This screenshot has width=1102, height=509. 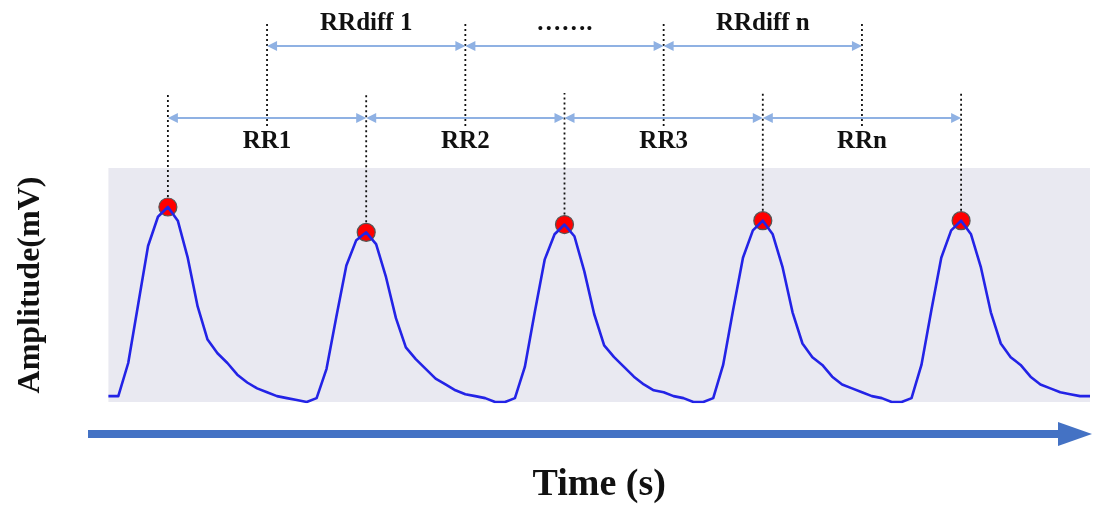 I want to click on y-axis-title: Amplitude(mV), so click(x=28, y=285).